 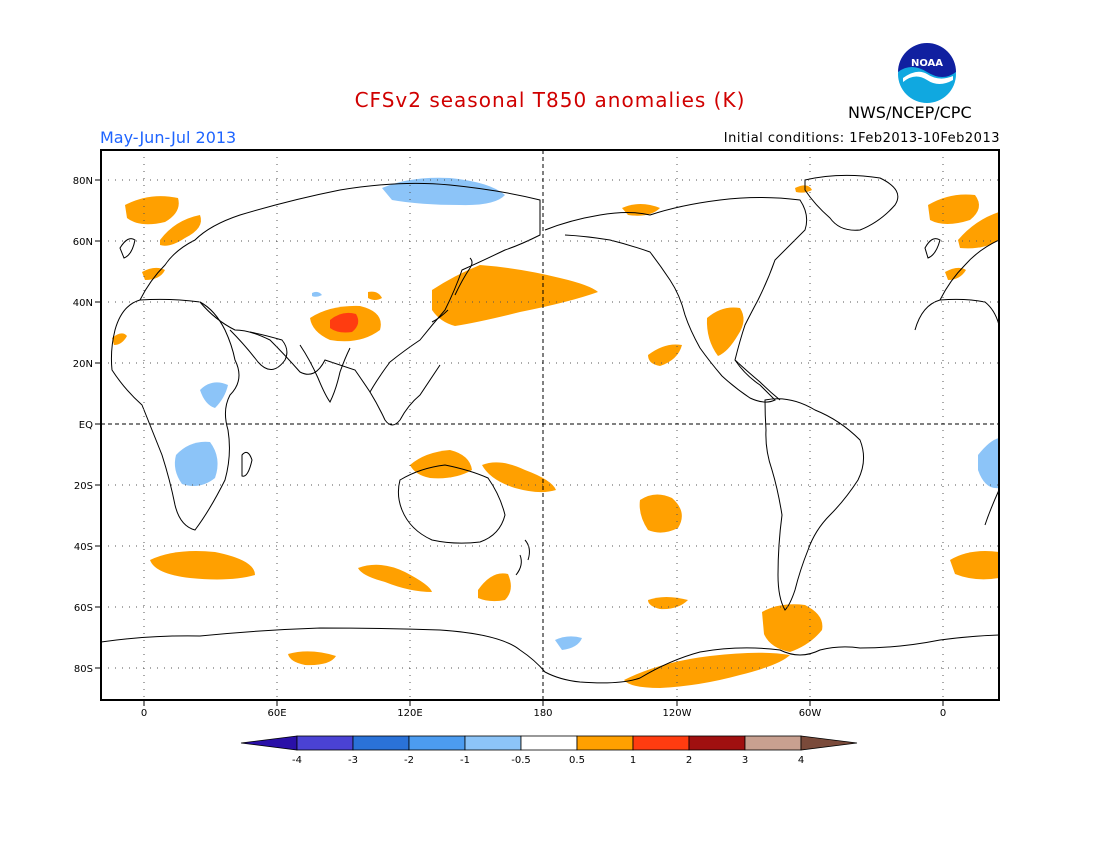 What do you see at coordinates (548, 760) in the screenshot?
I see `colorbar-labels: -4 -3 -2 -1 -0.5 0.5 1 2 3 4` at bounding box center [548, 760].